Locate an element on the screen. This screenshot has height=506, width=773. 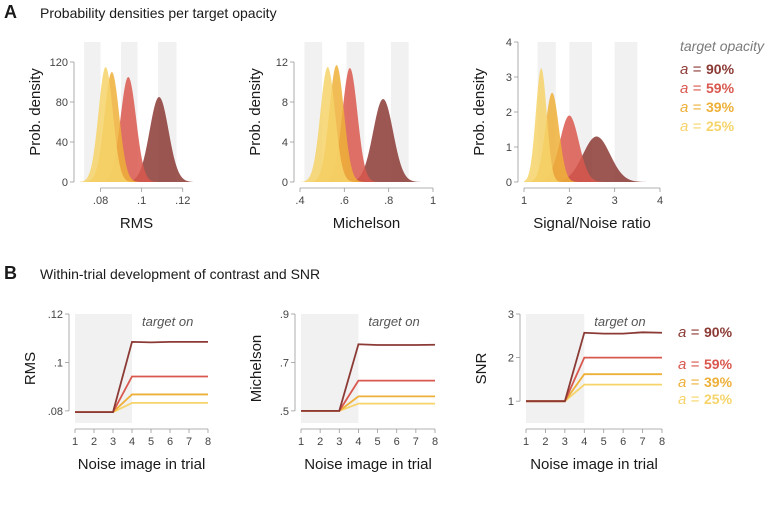
legend-entry-59: a = 59% is located at coordinates (707, 88).